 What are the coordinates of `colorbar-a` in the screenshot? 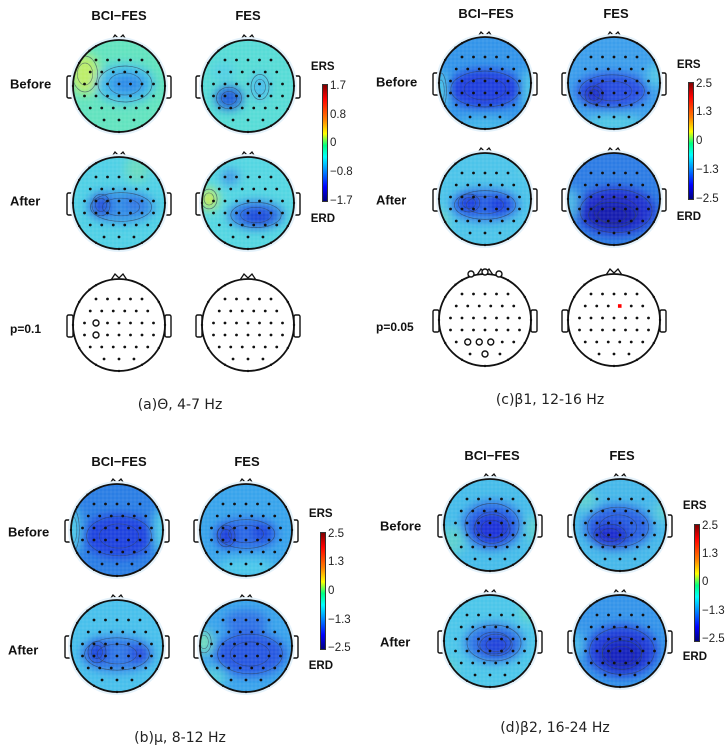 It's located at (325, 143).